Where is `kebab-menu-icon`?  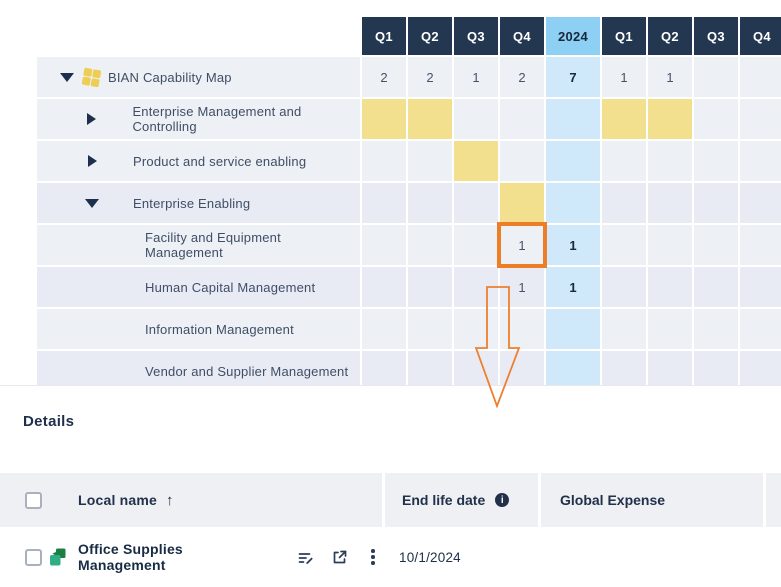
kebab-menu-icon is located at coordinates (373, 557).